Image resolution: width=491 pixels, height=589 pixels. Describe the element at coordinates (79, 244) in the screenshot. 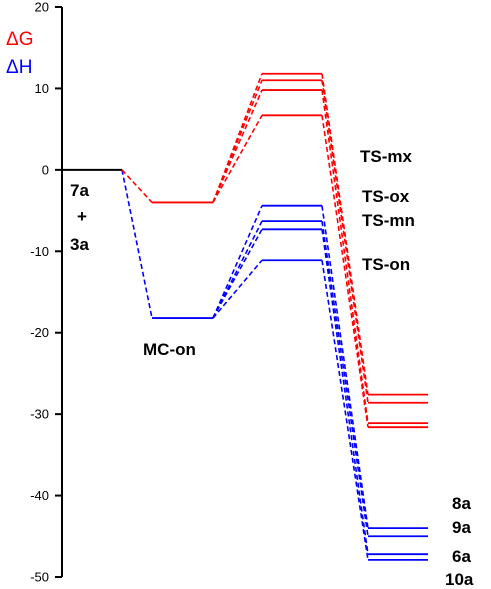

I see `reactant-label-3a: 3a` at that location.